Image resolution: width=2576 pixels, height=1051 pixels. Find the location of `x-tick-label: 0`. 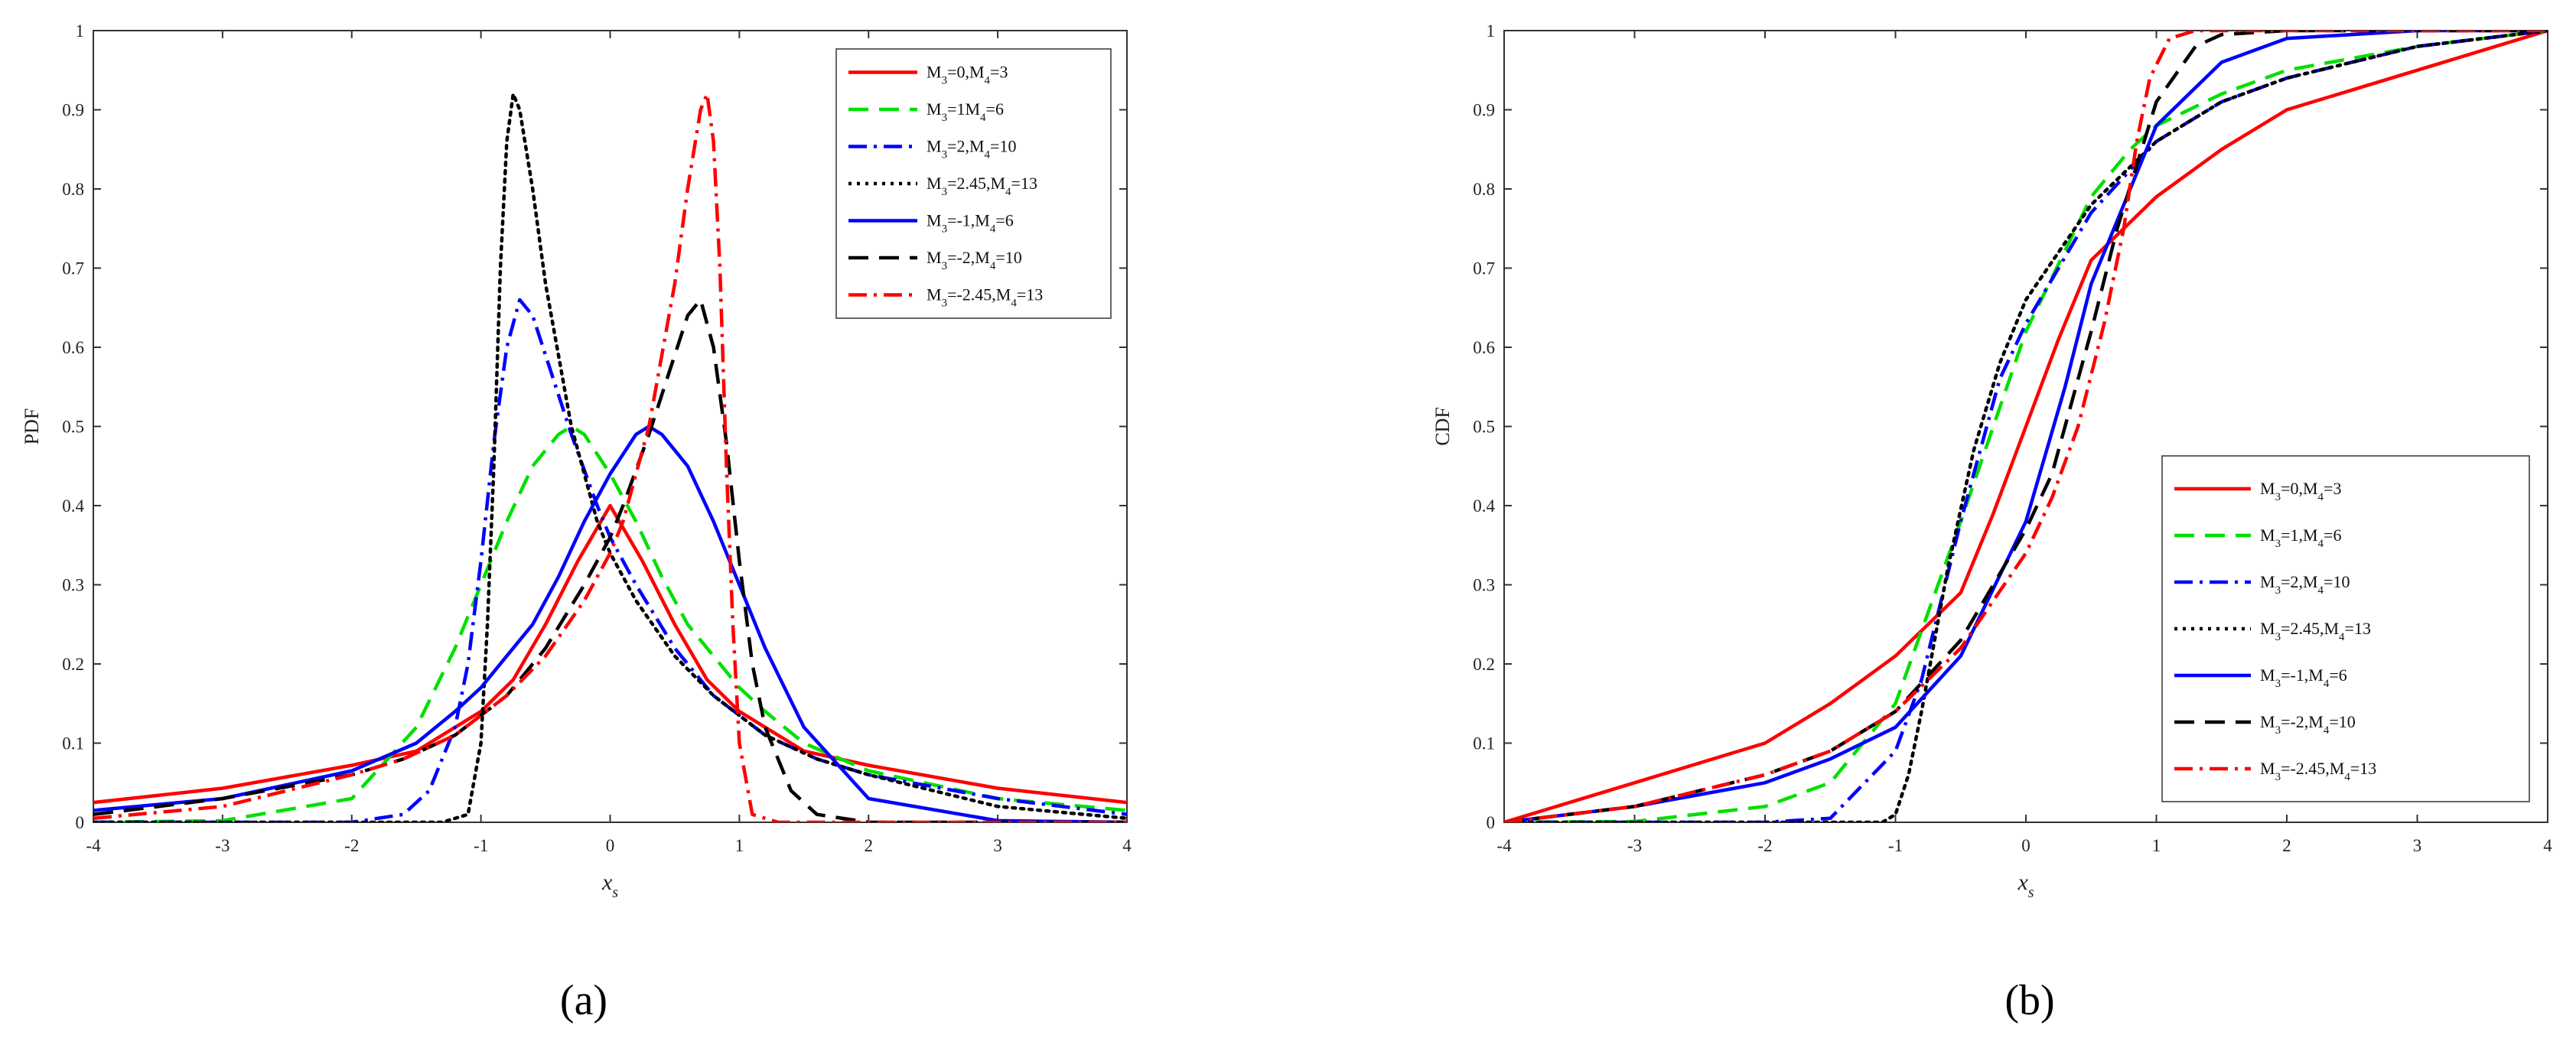

x-tick-label: 0 is located at coordinates (2026, 845).